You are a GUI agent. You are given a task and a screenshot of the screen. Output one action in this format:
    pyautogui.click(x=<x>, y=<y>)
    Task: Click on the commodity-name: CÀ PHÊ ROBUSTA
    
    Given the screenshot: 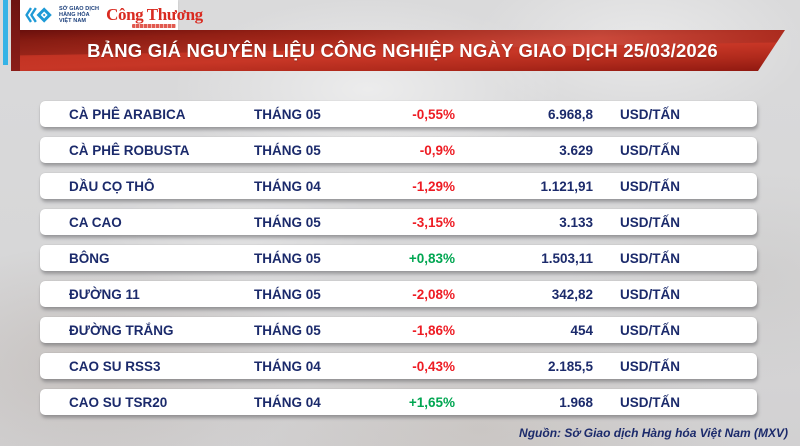 What is the action you would take?
    pyautogui.click(x=129, y=150)
    